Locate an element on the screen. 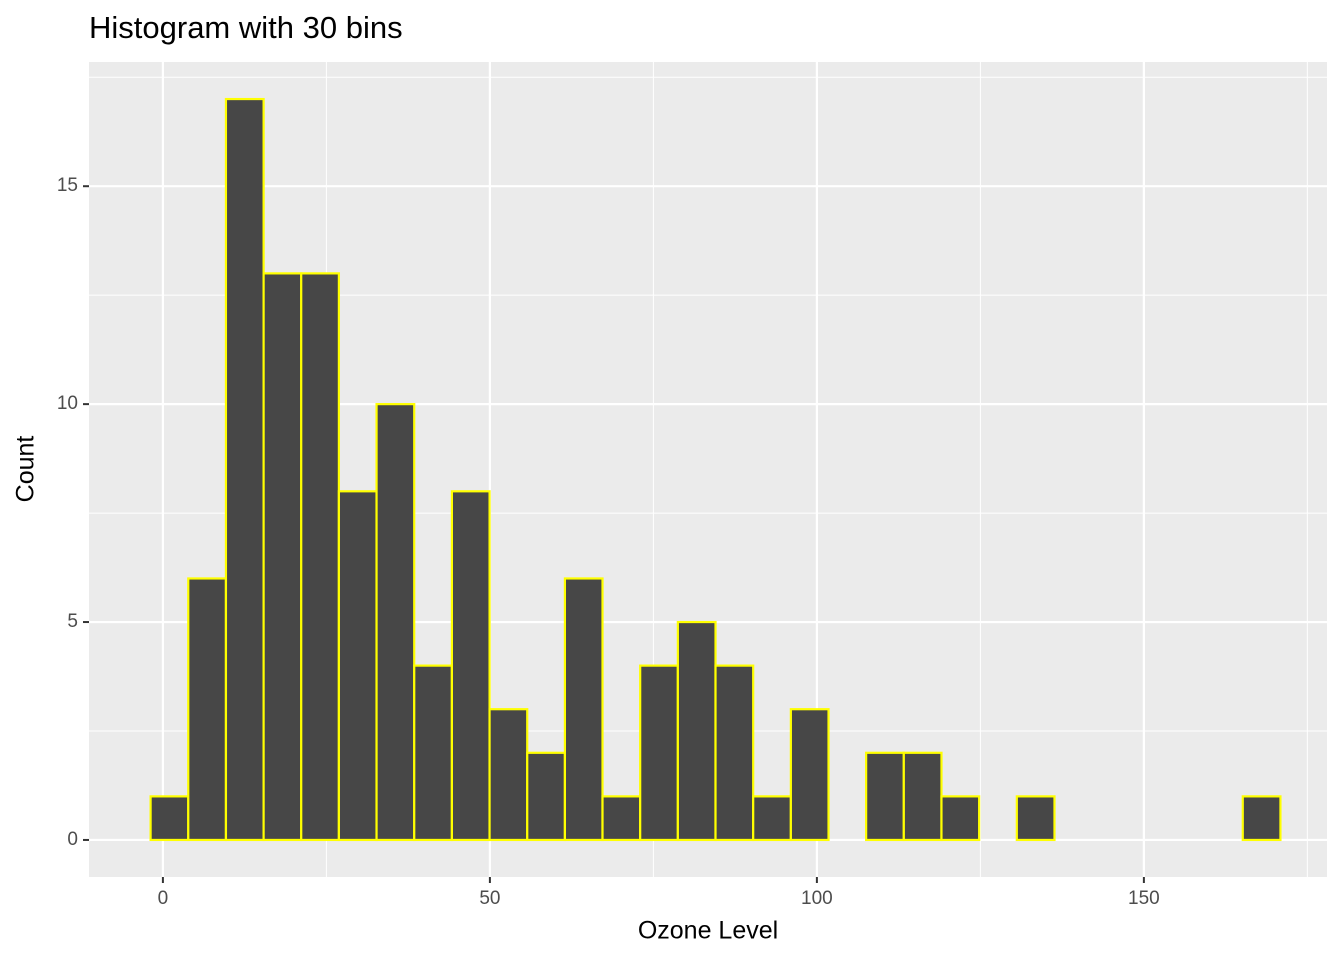 This screenshot has width=1344, height=960. x-tick-label: 50 is located at coordinates (489, 898).